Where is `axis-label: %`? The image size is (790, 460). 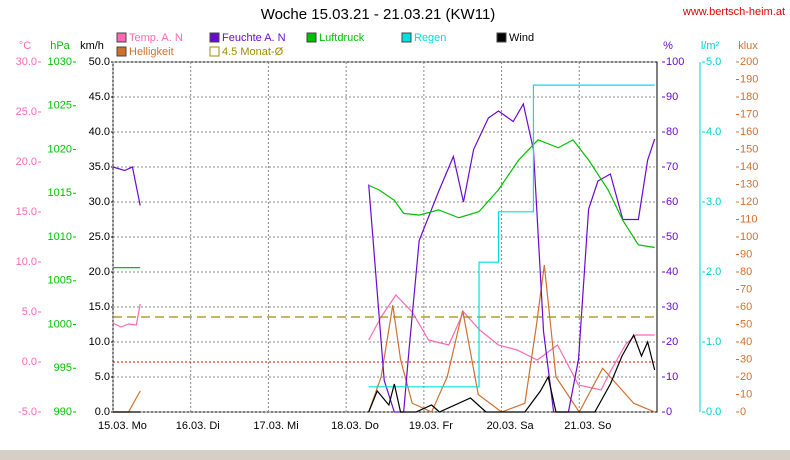 axis-label: % is located at coordinates (668, 46).